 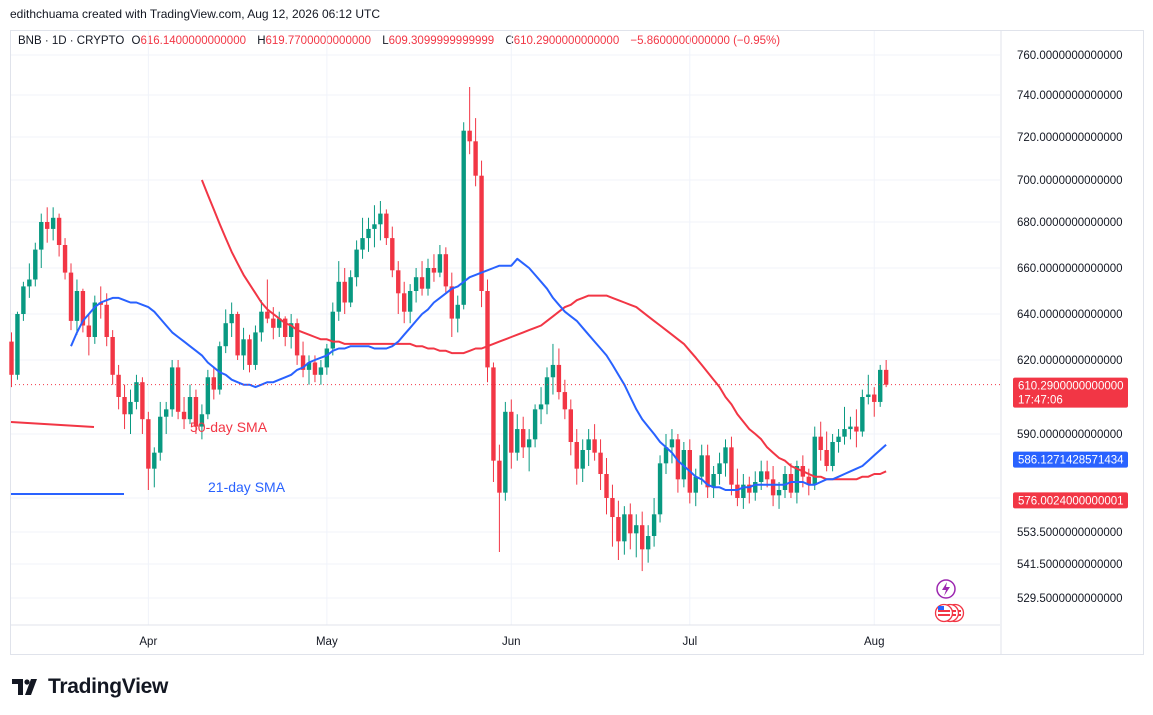 What do you see at coordinates (1070, 361) in the screenshot?
I see `y-axis-tick-label: 620.0000000000000` at bounding box center [1070, 361].